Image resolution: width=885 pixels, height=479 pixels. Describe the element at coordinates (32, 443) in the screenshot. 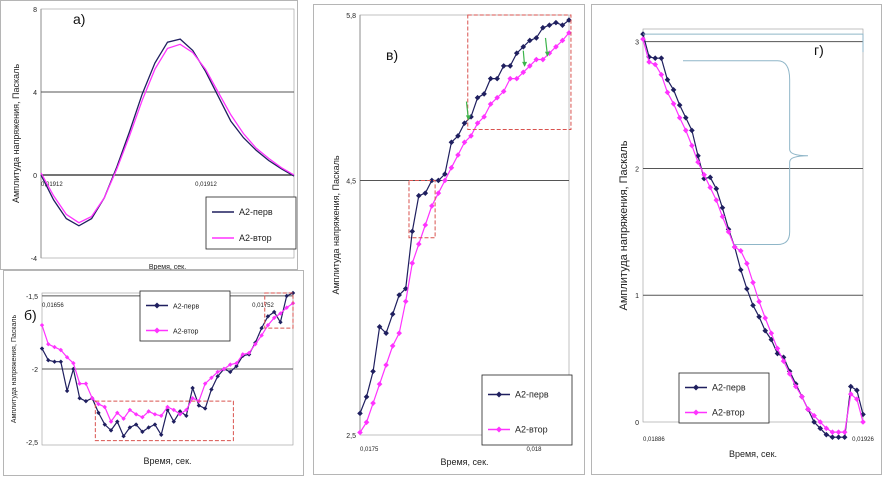

I see `y-tick-label: -2,5` at that location.